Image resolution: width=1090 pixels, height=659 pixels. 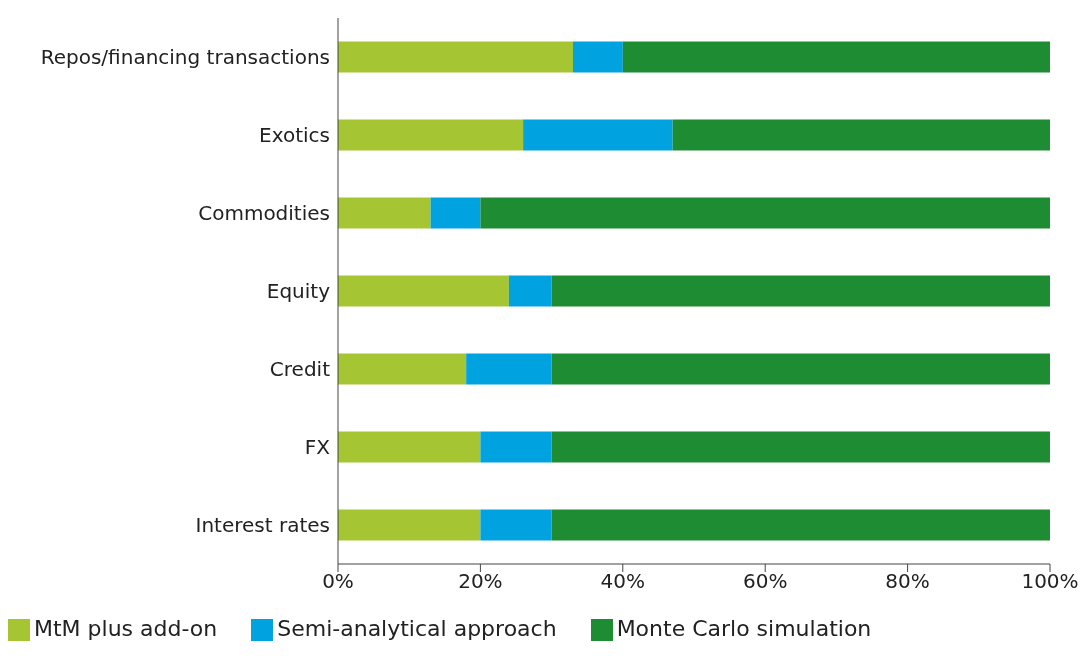 What do you see at coordinates (765, 581) in the screenshot?
I see `x-tick-label: 60%` at bounding box center [765, 581].